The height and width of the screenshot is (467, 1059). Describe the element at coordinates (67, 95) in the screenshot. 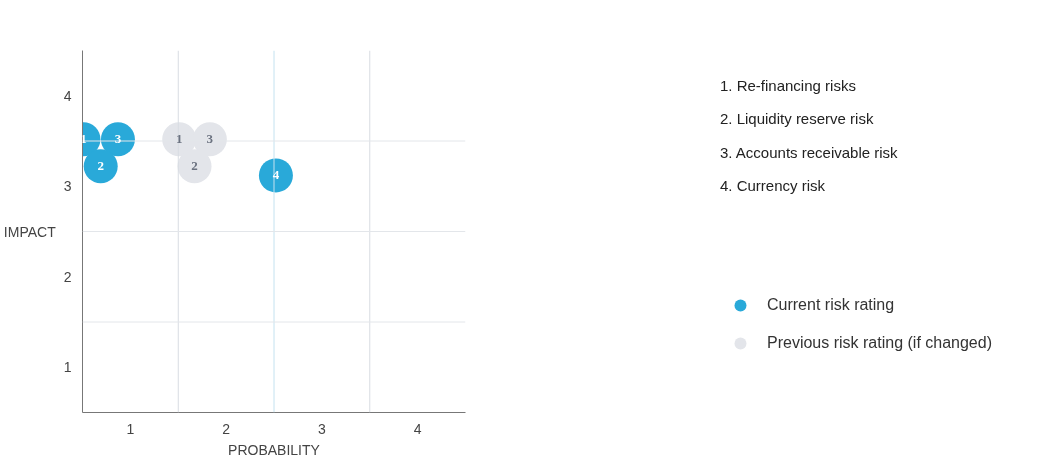

I see `y-tick-label: 4` at that location.